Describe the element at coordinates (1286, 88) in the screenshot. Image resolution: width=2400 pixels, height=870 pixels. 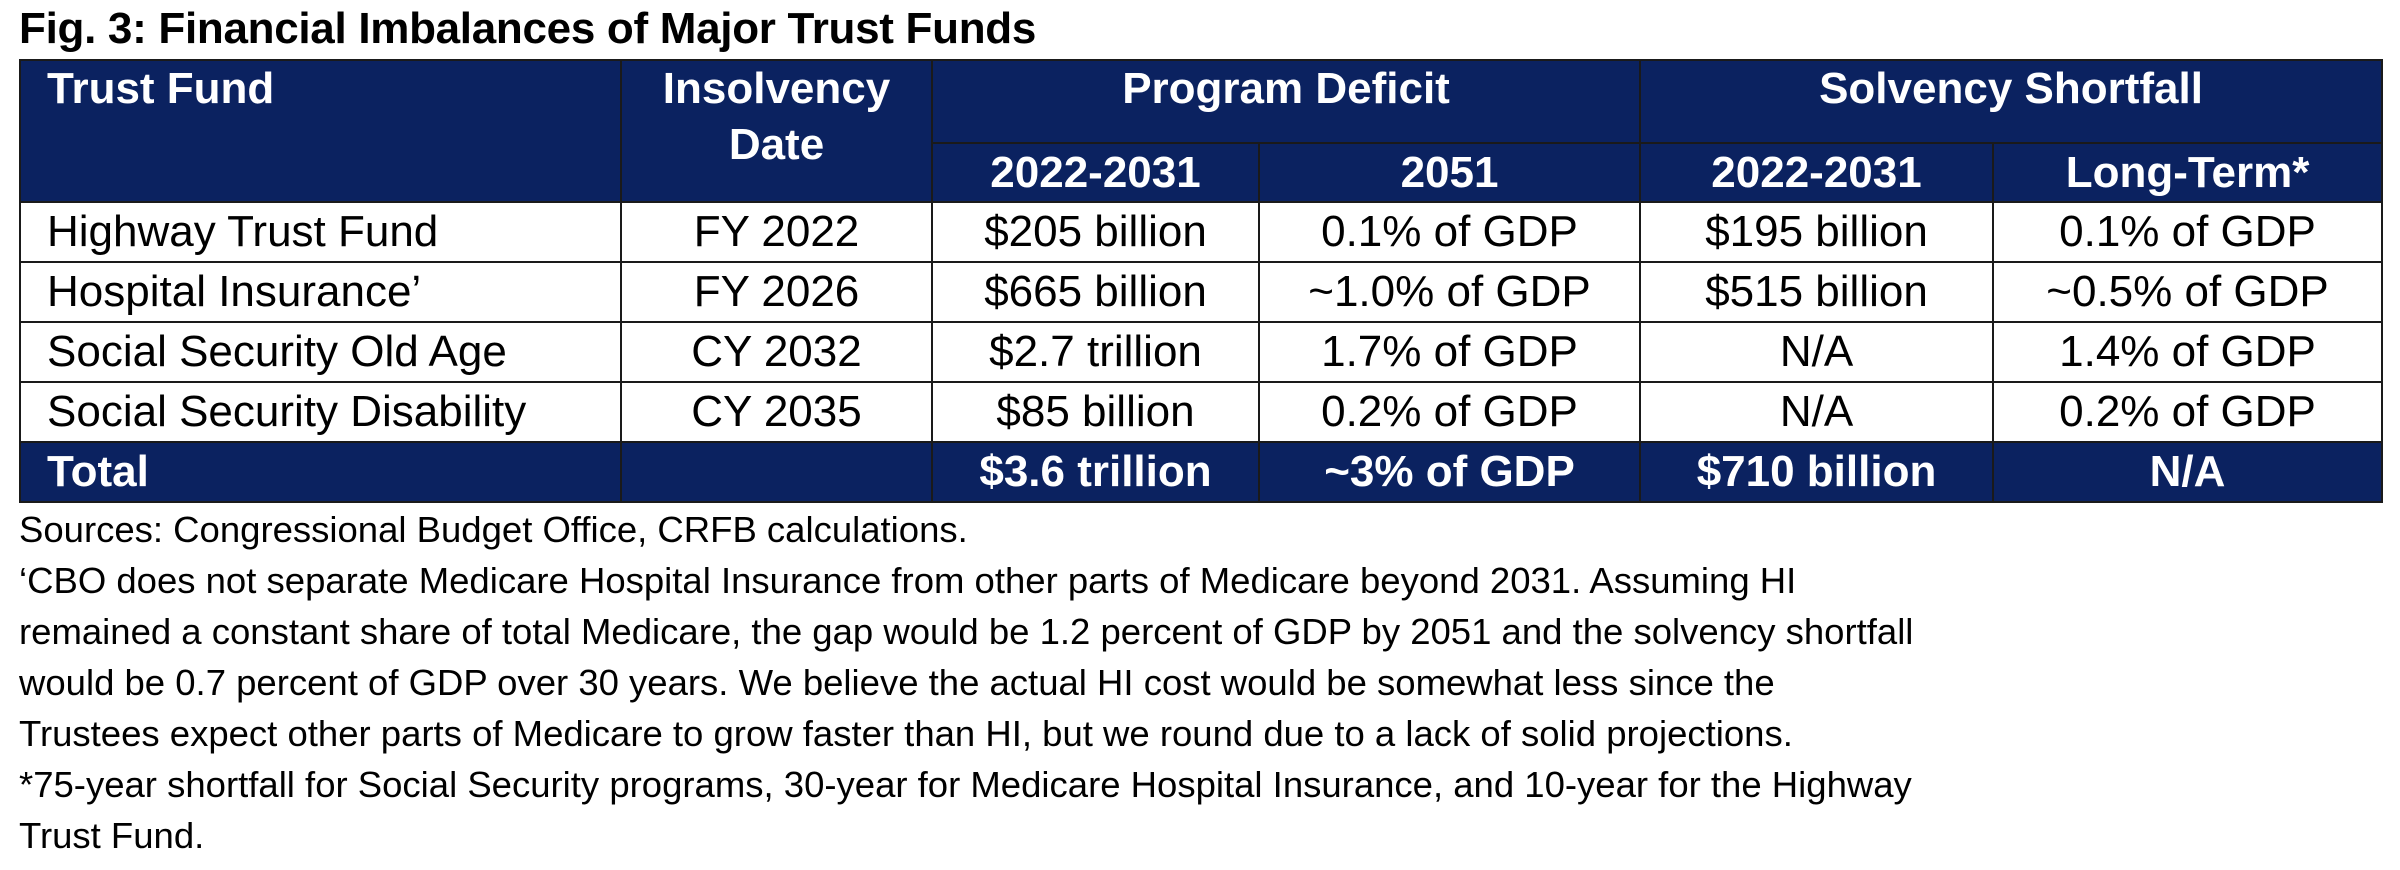
I see `header-program-deficit-label: Program Deficit` at that location.